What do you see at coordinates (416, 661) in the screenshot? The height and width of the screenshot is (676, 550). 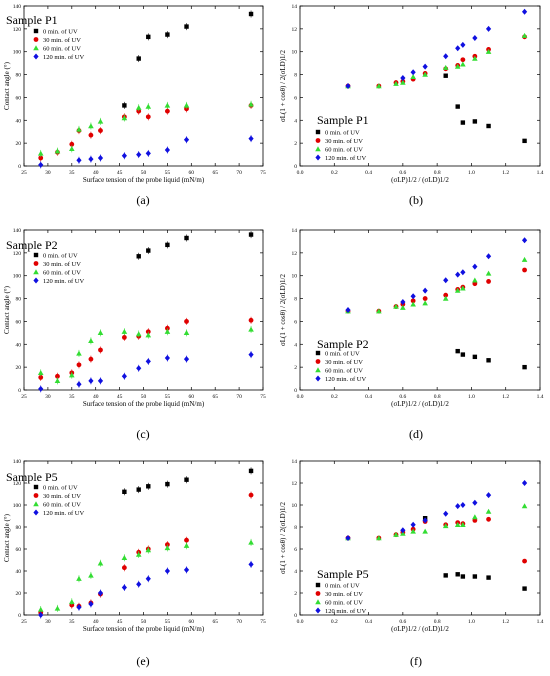 I see `panel-caption: (f)` at bounding box center [416, 661].